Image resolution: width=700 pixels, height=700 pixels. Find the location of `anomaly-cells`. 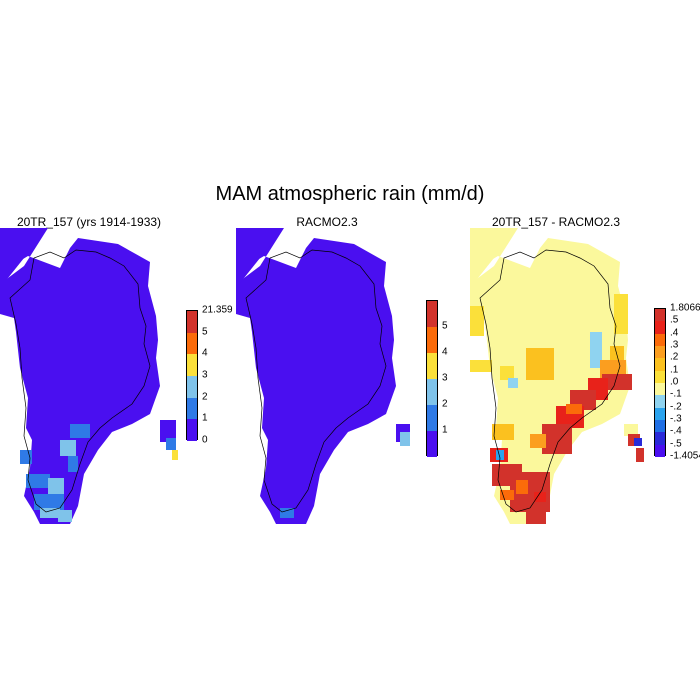

anomaly-cells is located at coordinates (551, 409).